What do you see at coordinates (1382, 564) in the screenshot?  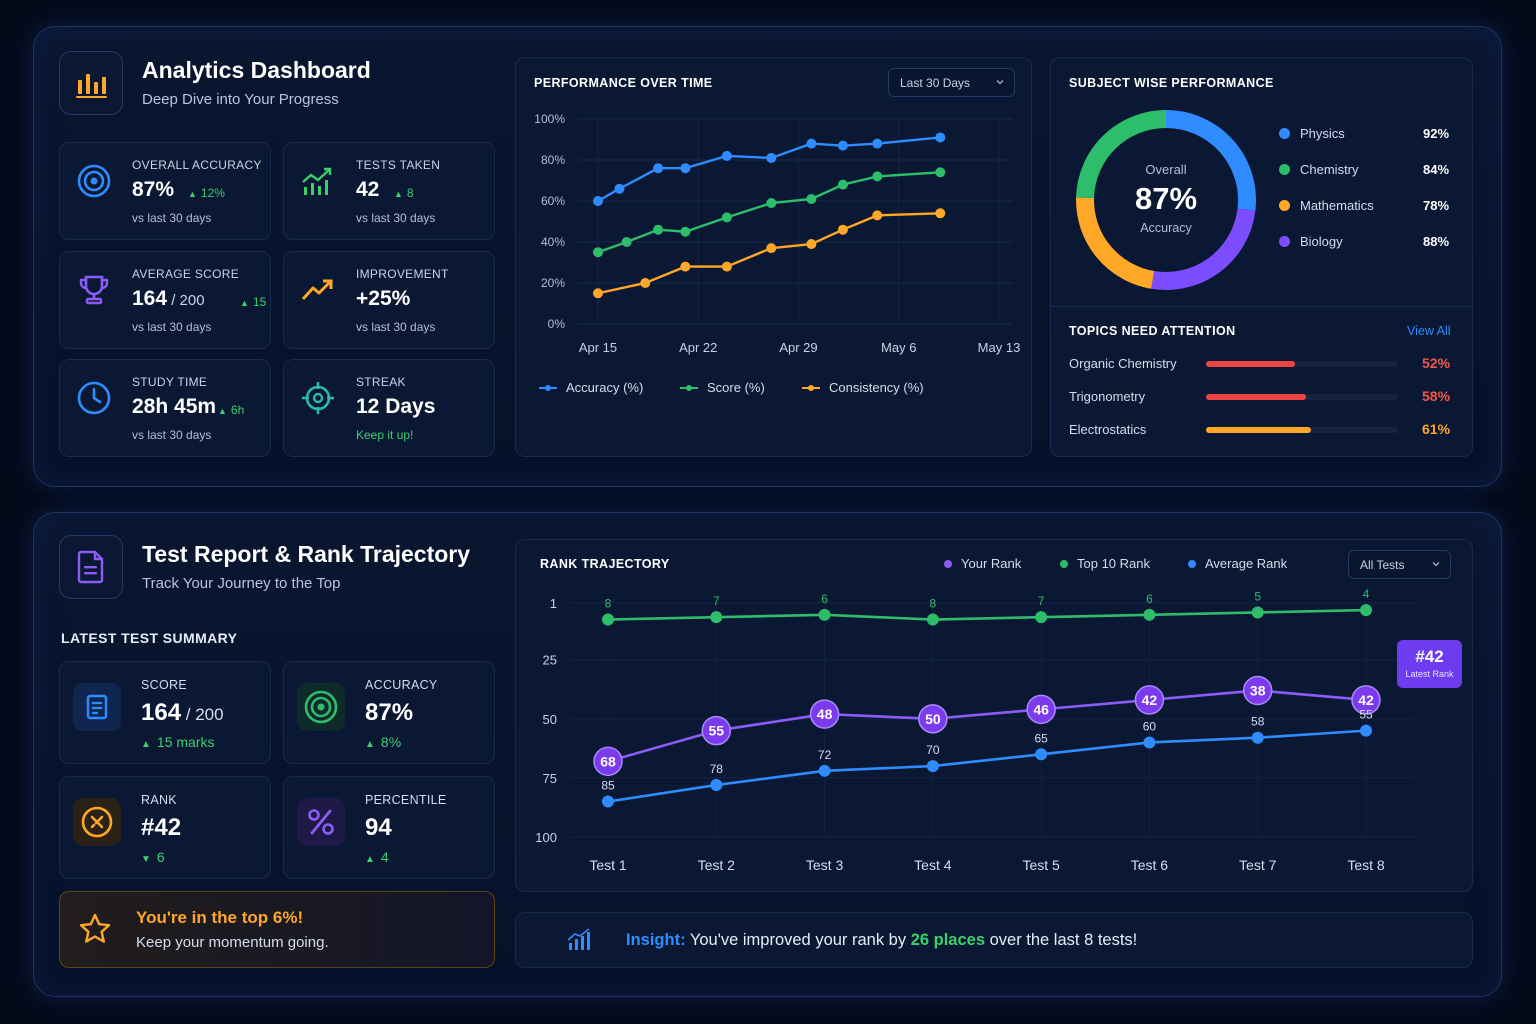 I see `tests-dropdown-value: All Tests` at bounding box center [1382, 564].